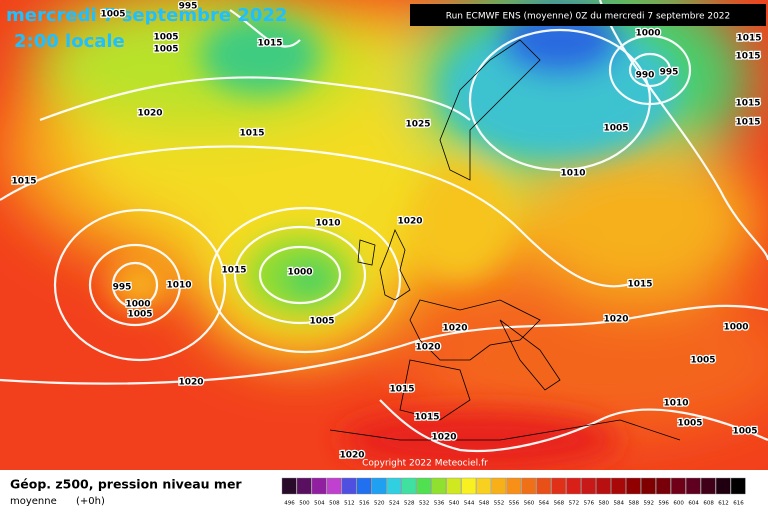  I want to click on colorbar-label: 616, so click(738, 504).